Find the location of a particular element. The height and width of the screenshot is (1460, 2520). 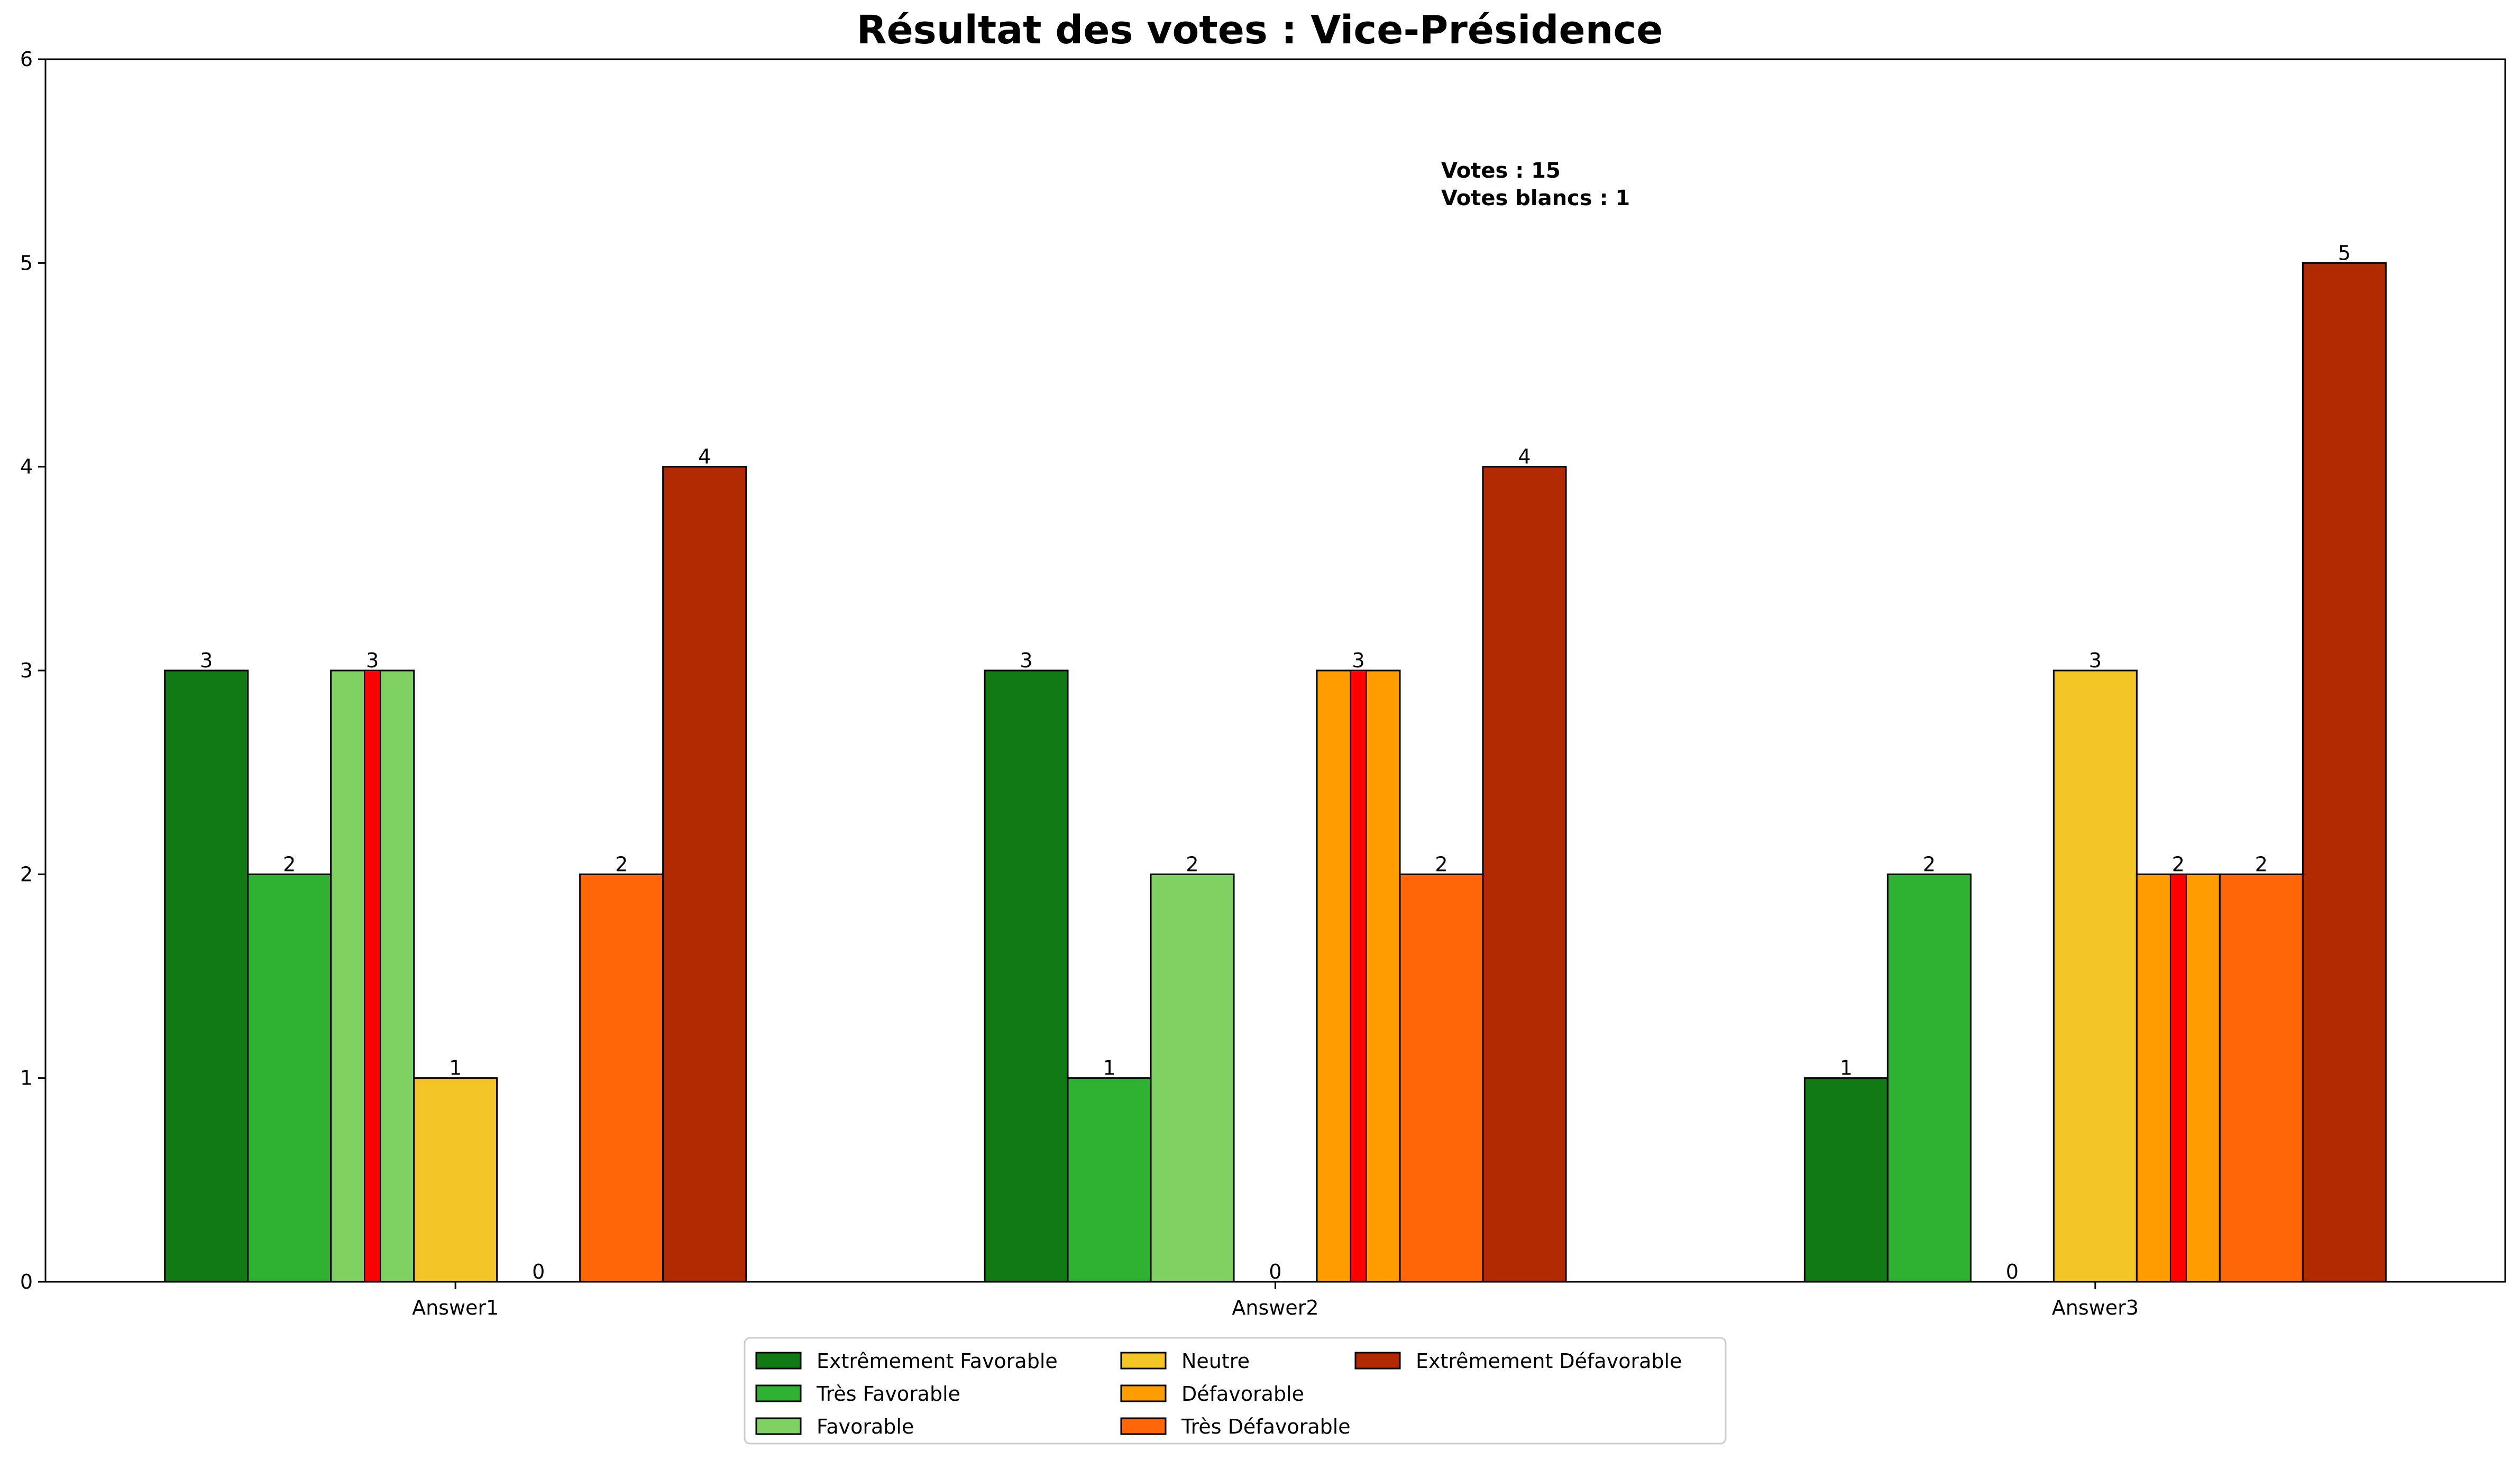

x-tick-label-2: Answer3 is located at coordinates (2095, 1307).